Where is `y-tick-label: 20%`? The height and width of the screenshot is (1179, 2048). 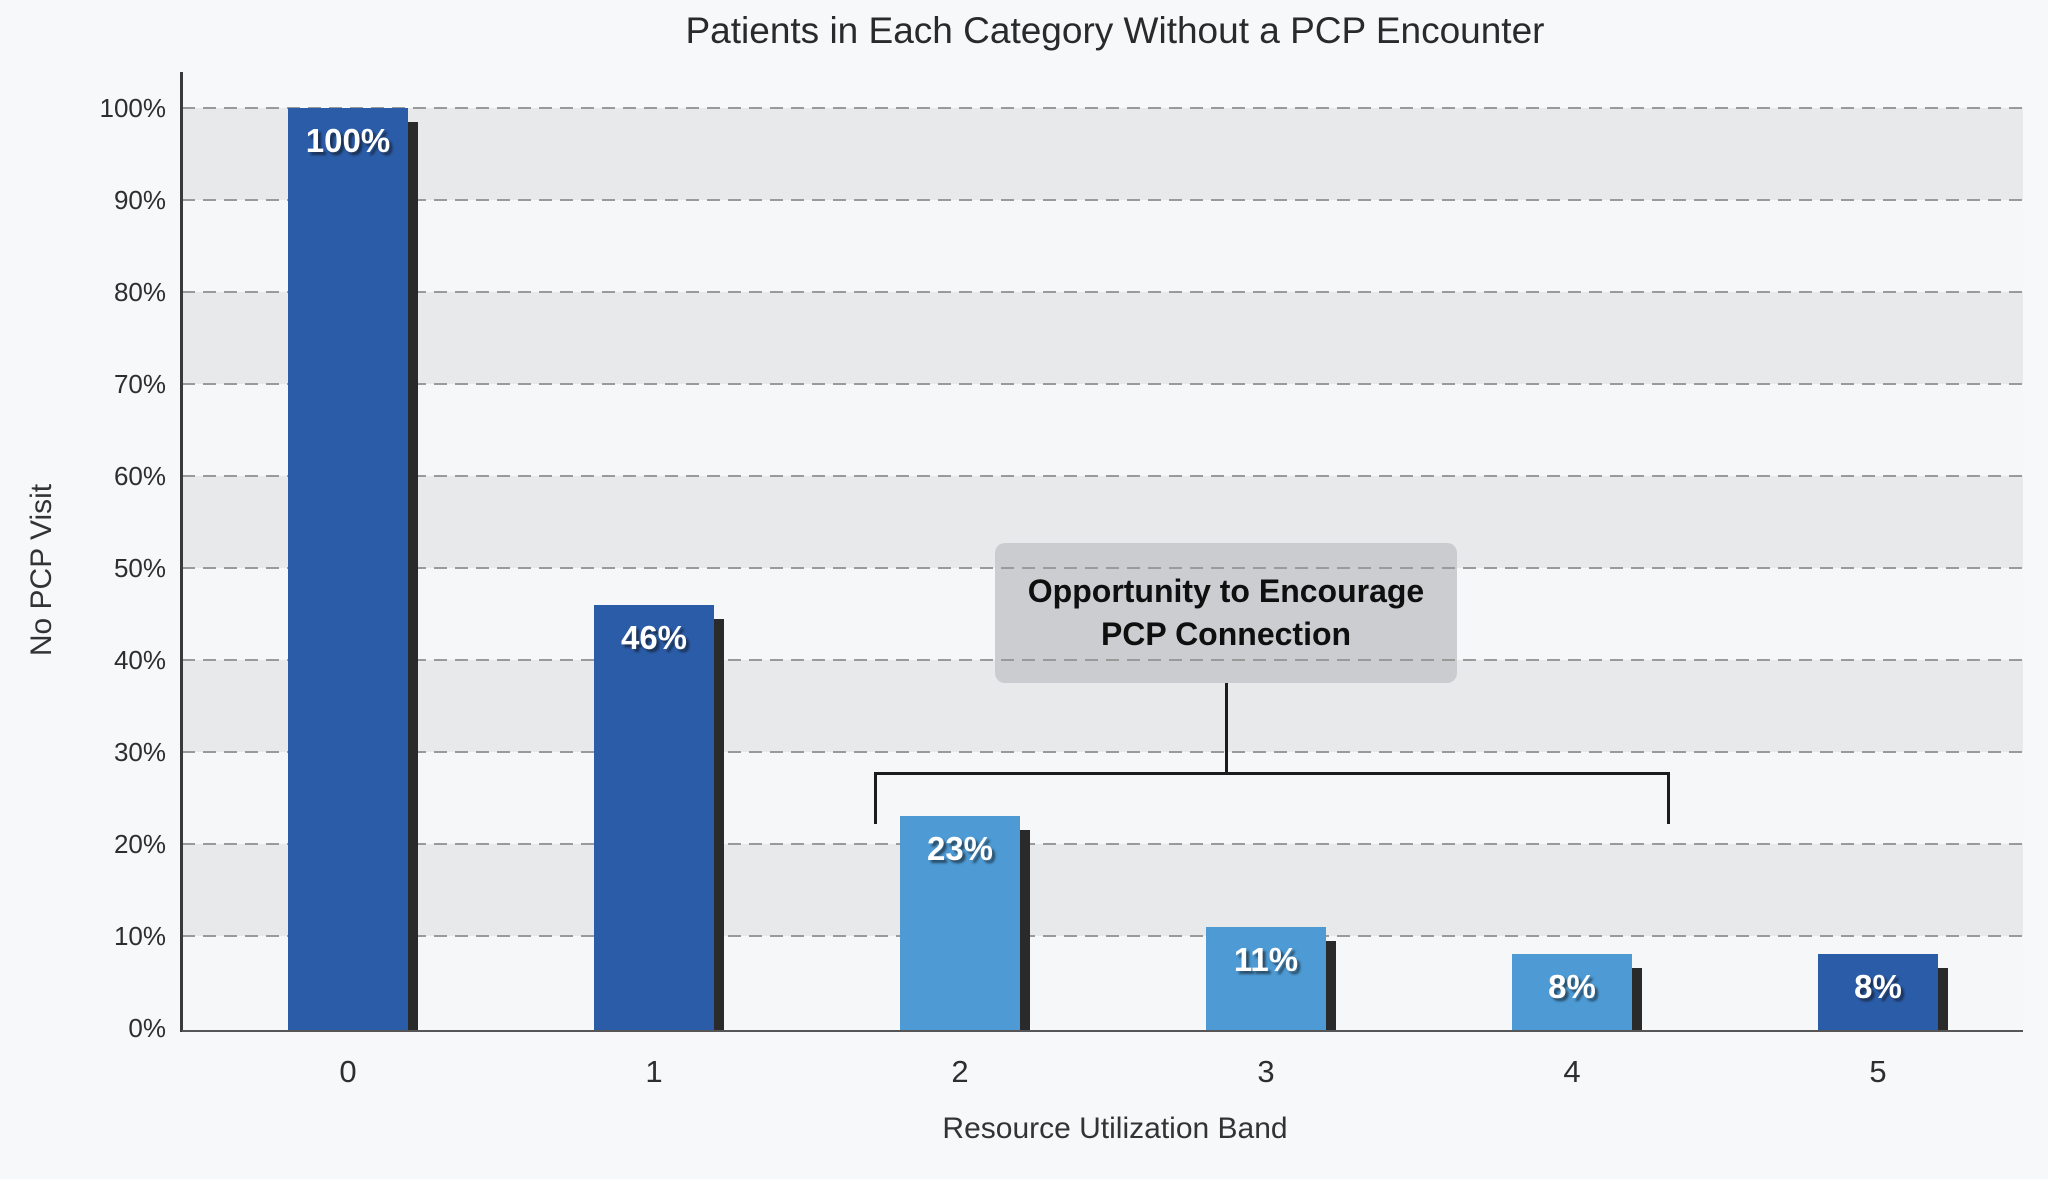 y-tick-label: 20% is located at coordinates (139, 844).